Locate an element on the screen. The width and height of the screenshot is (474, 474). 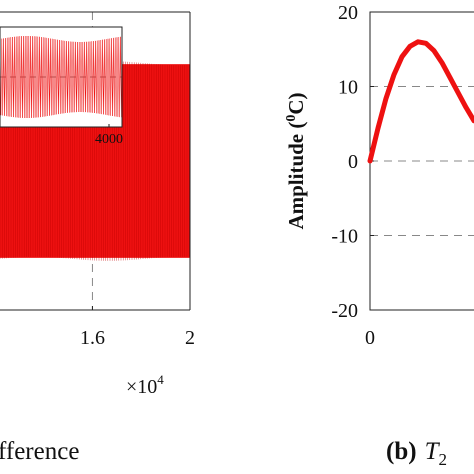
right-y-label-end: C) is located at coordinates (296, 103).